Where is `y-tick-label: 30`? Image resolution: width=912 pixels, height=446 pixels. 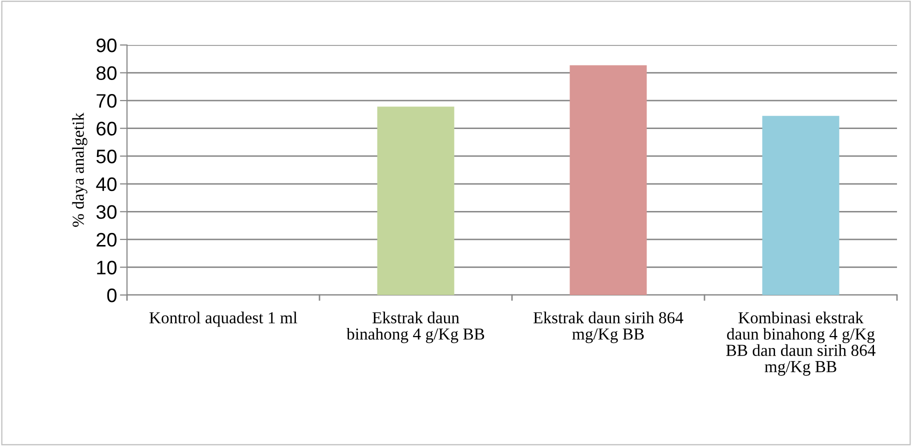
y-tick-label: 30 is located at coordinates (106, 212).